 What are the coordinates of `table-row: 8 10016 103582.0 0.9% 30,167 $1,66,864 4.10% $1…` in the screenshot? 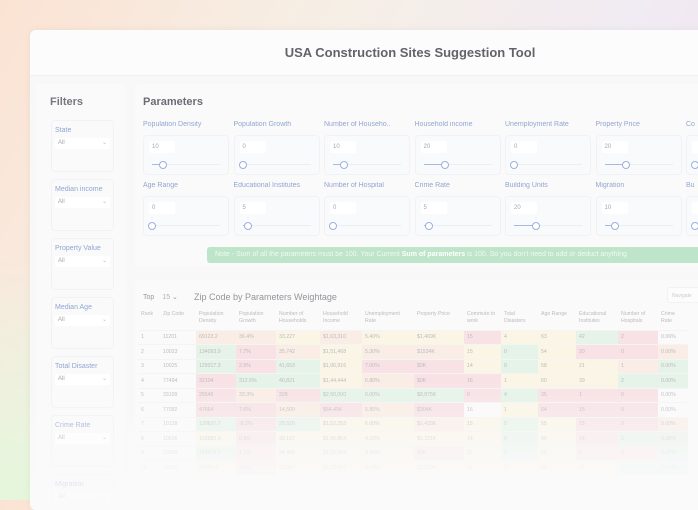 It's located at (413, 438).